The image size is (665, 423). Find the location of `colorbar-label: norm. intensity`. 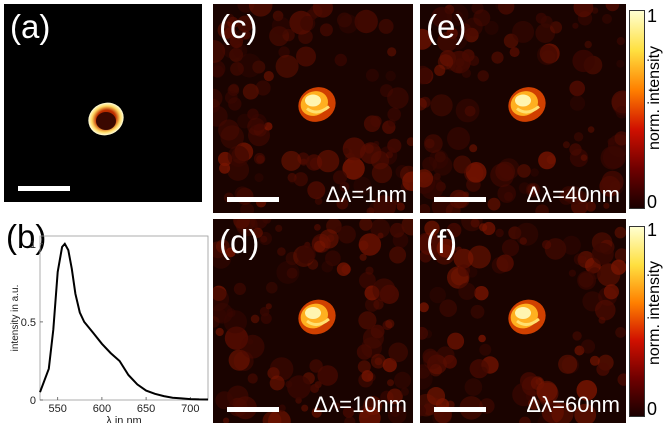

colorbar-label: norm. intensity is located at coordinates (654, 97).